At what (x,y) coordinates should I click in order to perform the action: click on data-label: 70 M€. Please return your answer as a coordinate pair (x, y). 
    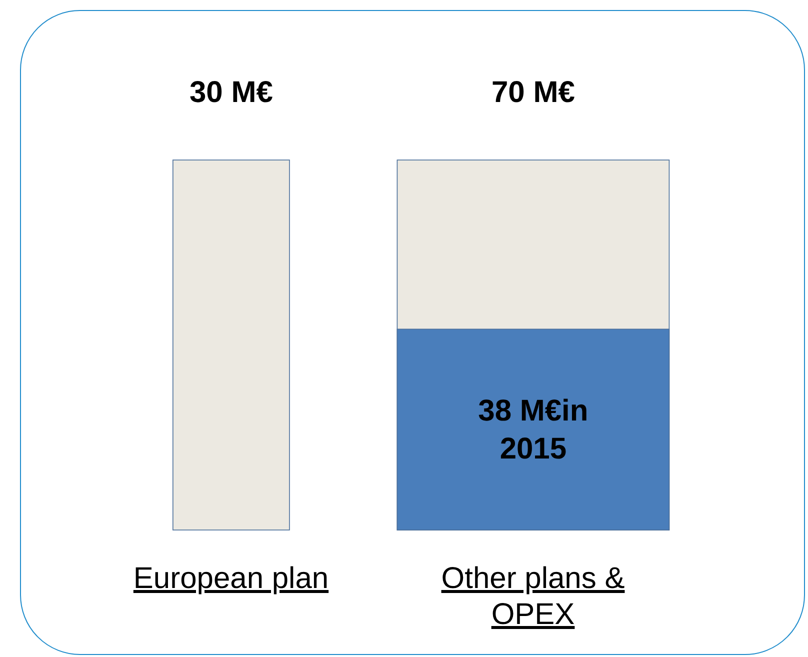
    Looking at the image, I should click on (534, 92).